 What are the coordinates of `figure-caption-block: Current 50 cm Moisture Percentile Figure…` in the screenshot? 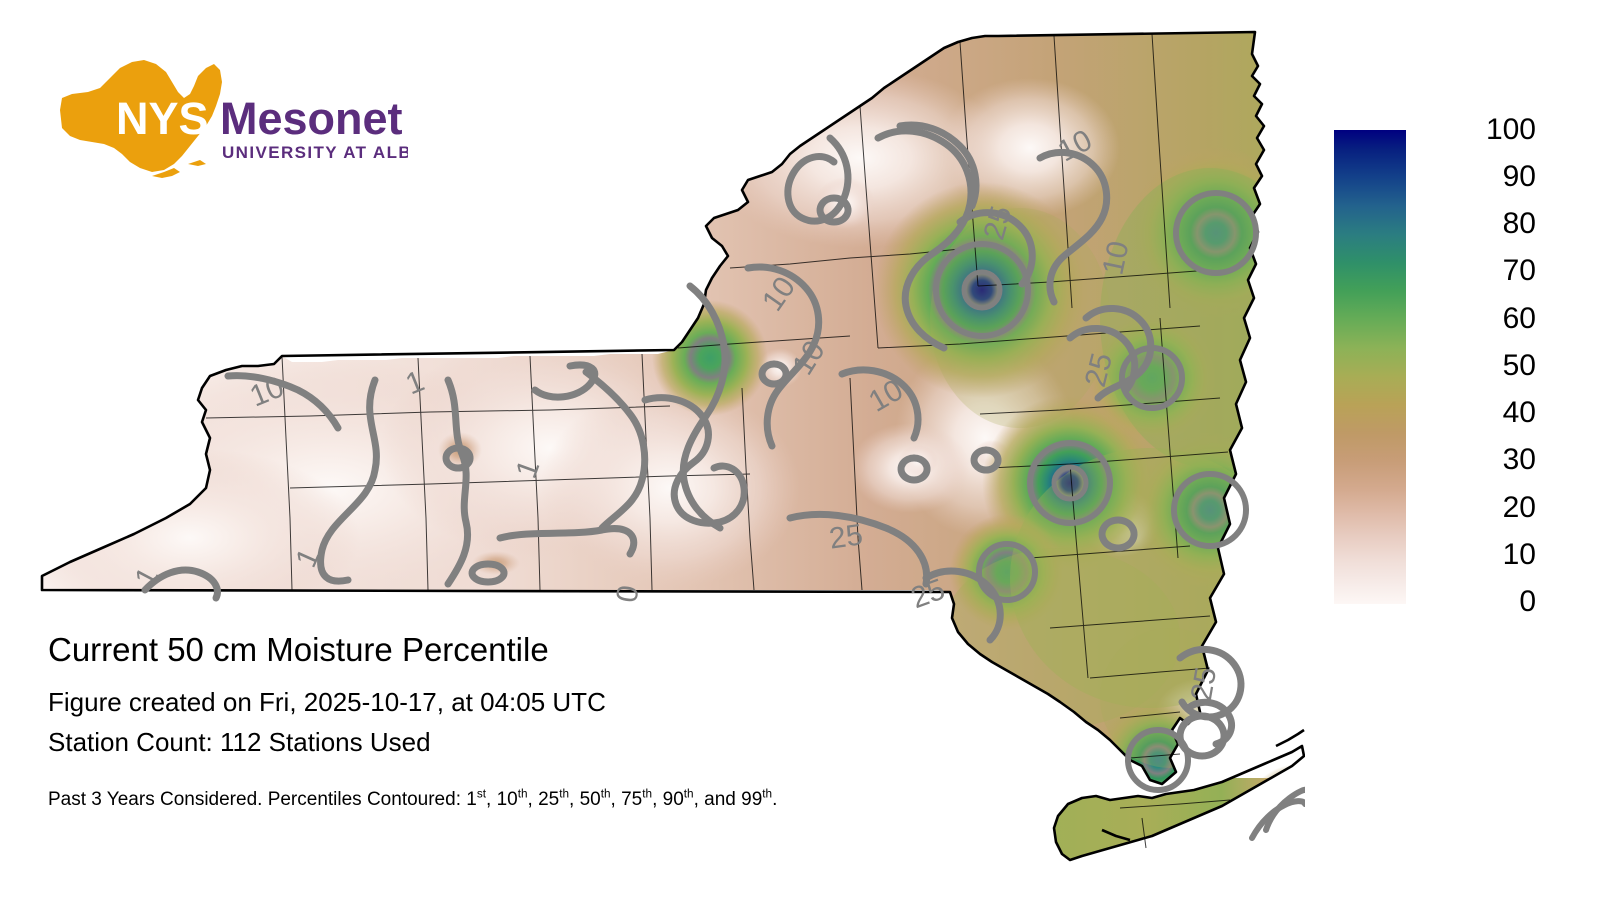 It's located at (538, 720).